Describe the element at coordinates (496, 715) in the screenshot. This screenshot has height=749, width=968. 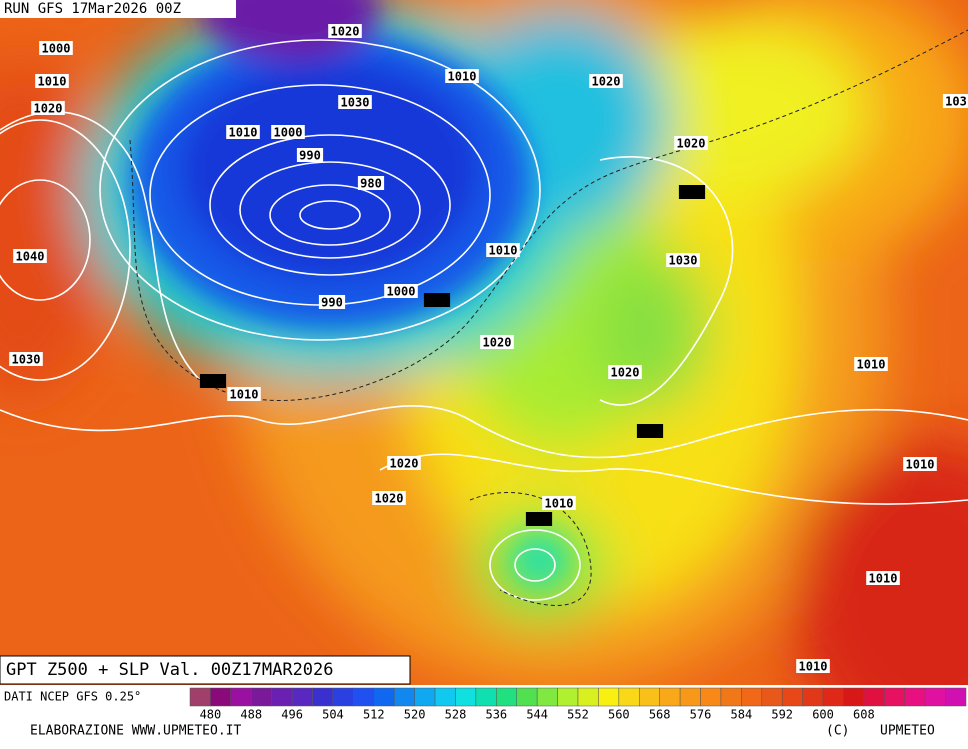
I see `colorbar-tick-label: 536` at that location.